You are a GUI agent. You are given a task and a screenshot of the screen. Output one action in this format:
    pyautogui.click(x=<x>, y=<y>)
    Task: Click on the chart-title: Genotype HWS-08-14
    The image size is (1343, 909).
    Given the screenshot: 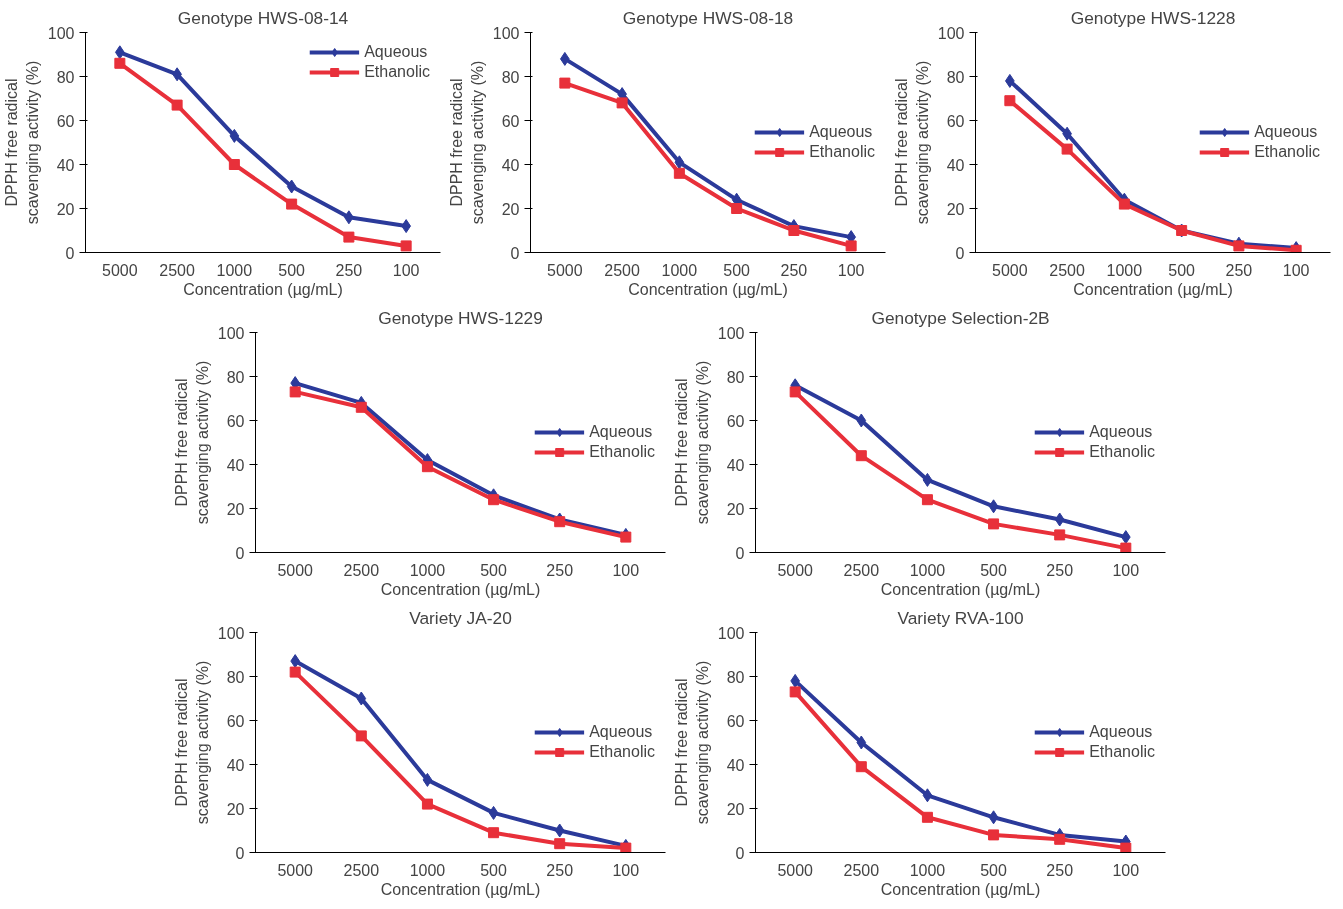 What is the action you would take?
    pyautogui.click(x=263, y=17)
    